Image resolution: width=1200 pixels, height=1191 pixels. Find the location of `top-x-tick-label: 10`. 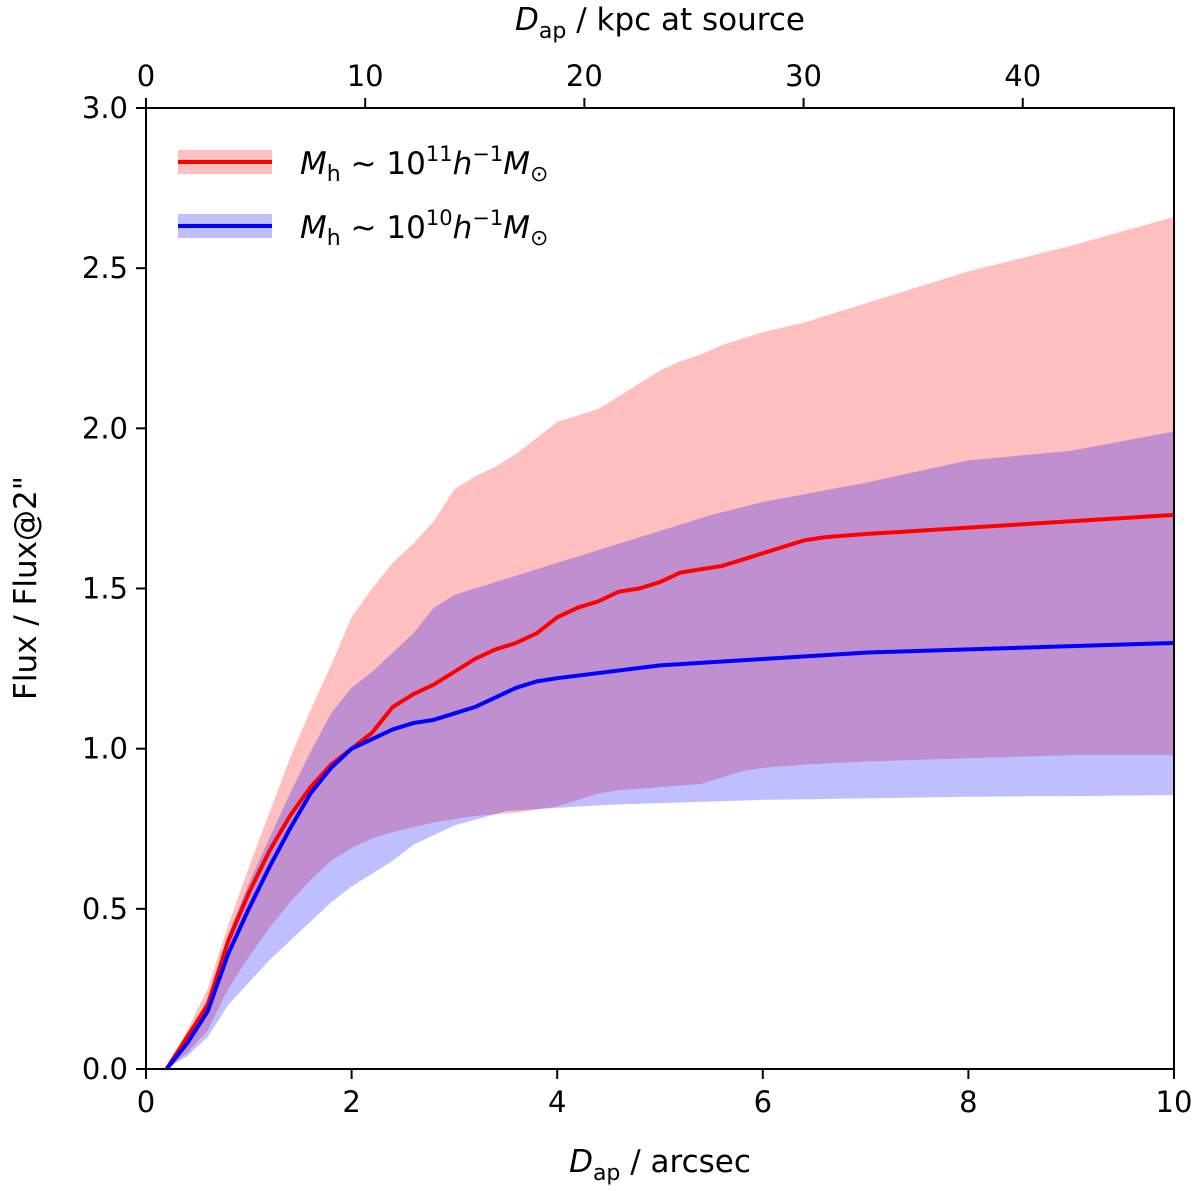

top-x-tick-label: 10 is located at coordinates (365, 76).